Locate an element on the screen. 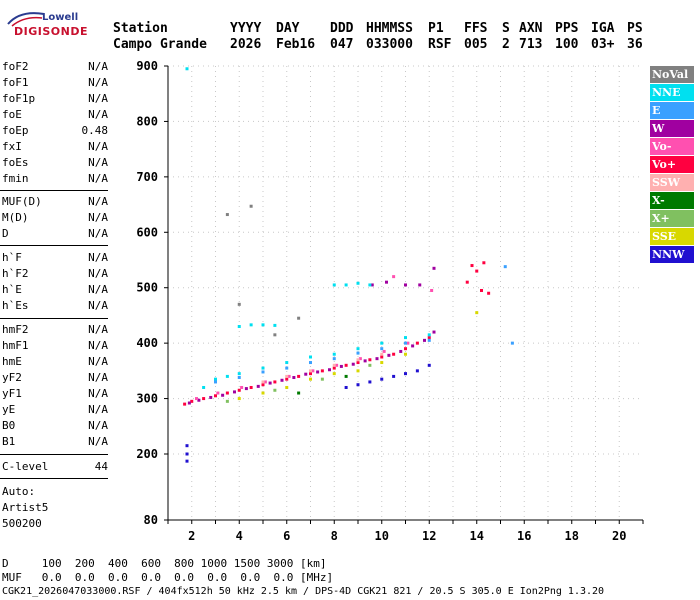  legend-item-sse: SSE is located at coordinates (672, 236).